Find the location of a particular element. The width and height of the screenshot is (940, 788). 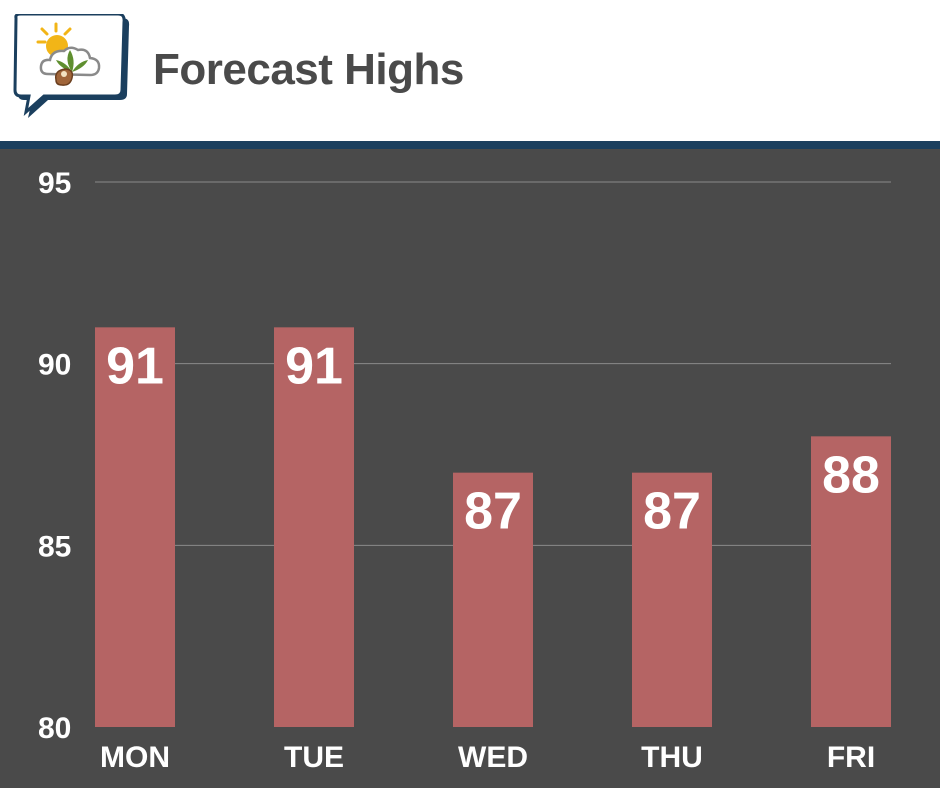

x-tick-label: TUE is located at coordinates (314, 757).